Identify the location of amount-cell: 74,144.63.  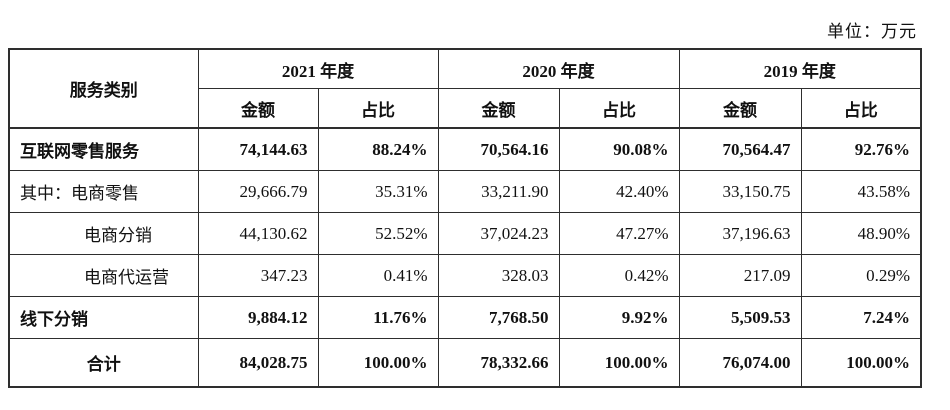
(258, 149).